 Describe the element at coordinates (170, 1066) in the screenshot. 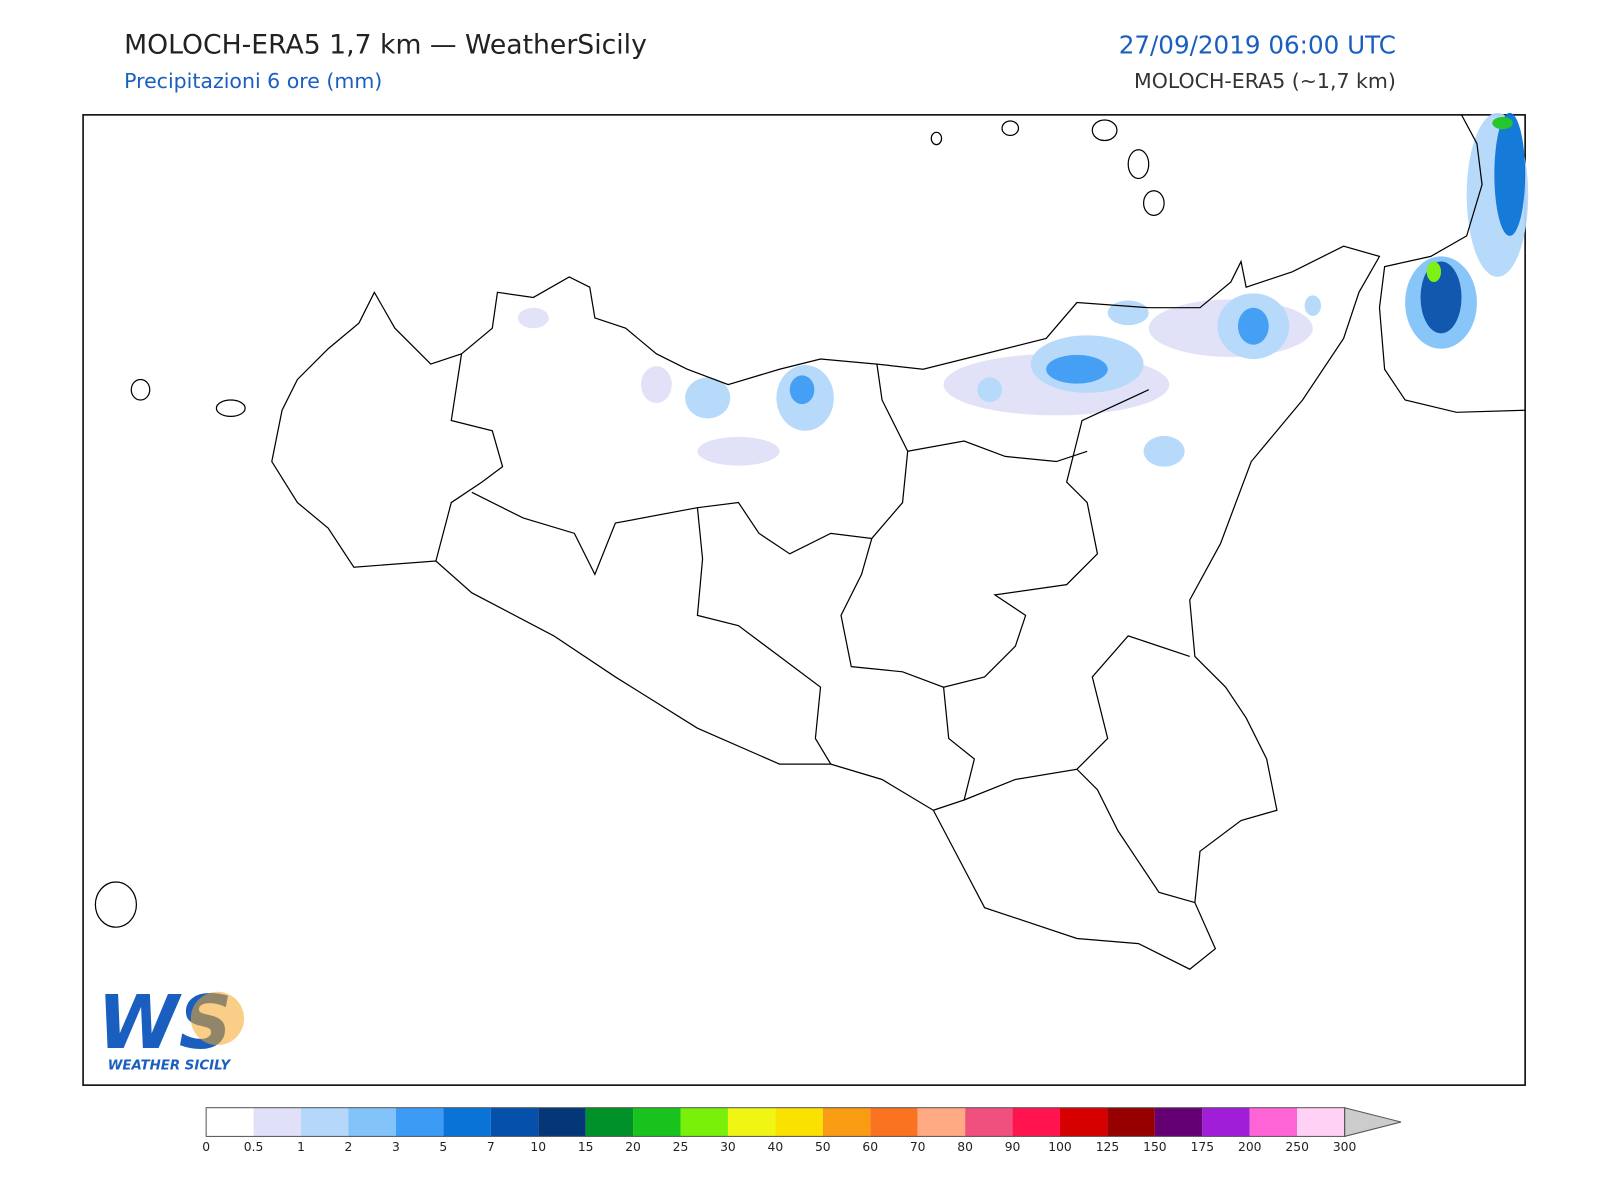

I see `logo-text: WEATHER SICILY` at that location.